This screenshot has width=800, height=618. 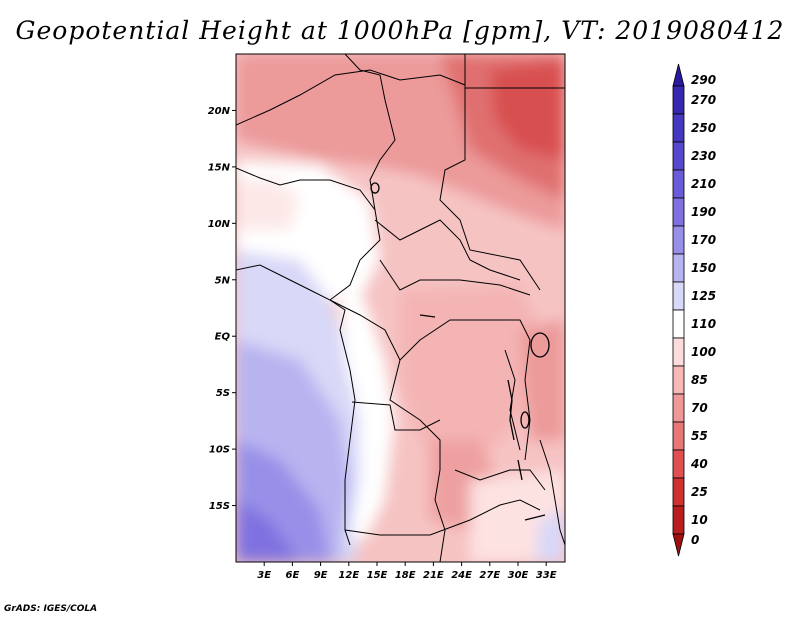 I want to click on longitude-axis: 3E 6E 9E 12E 15E 18E 21E 24E 27E 30E 33E, so click(x=407, y=571).